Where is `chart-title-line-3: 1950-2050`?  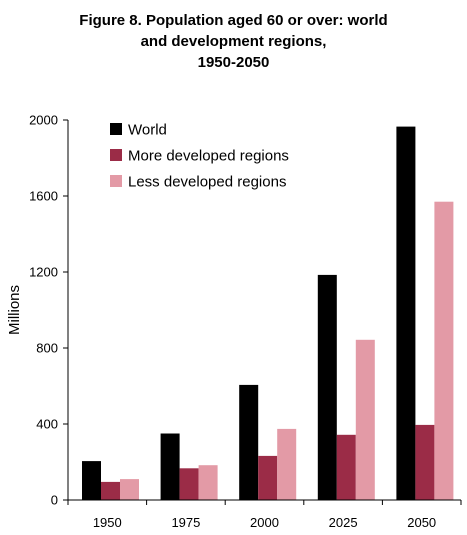
chart-title-line-3: 1950-2050 is located at coordinates (233, 62).